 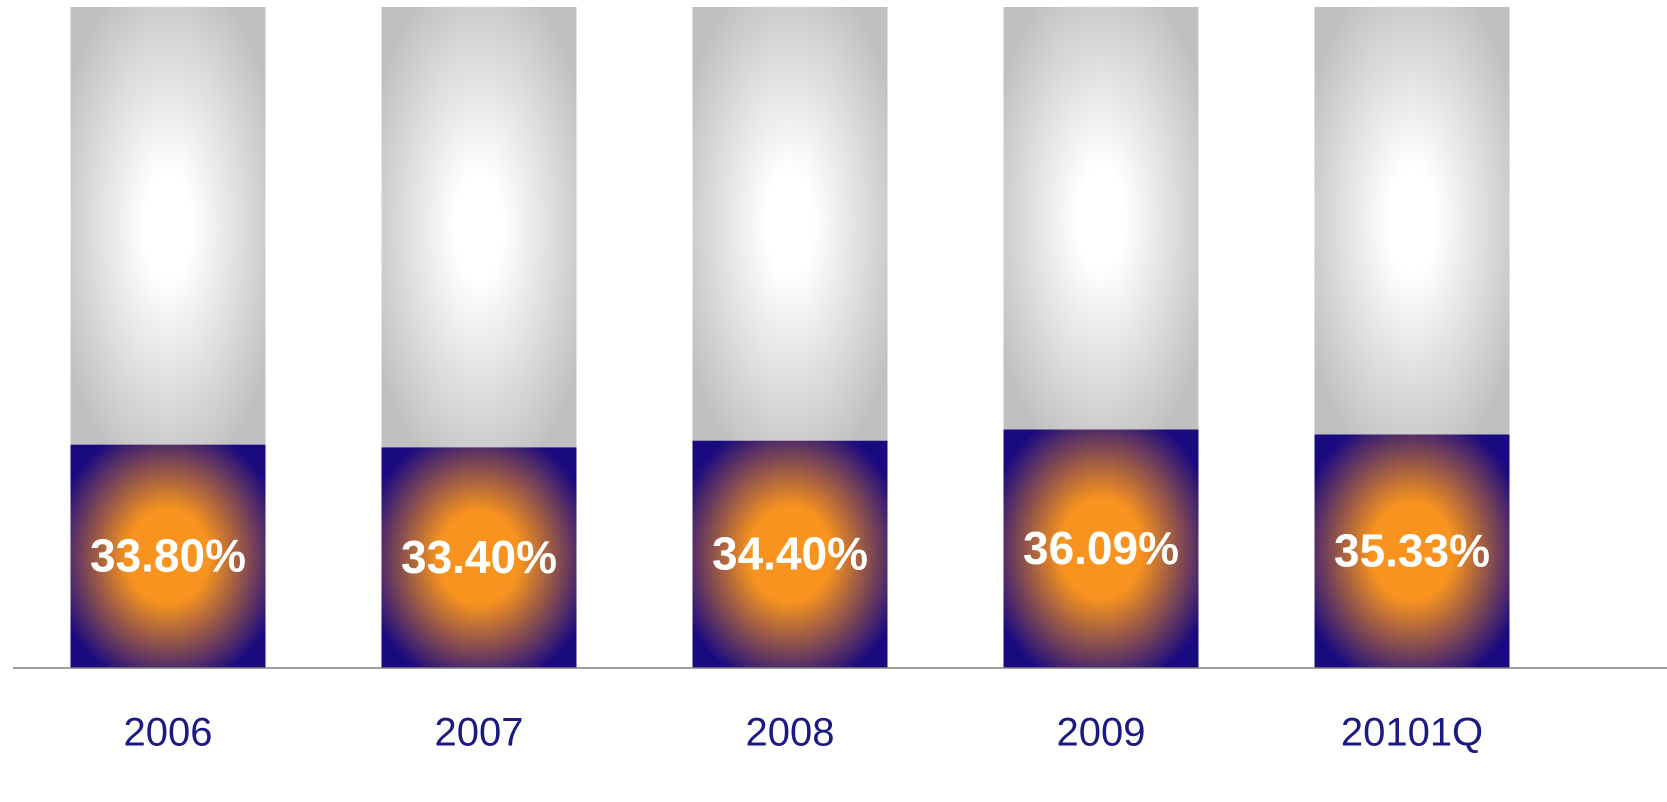 I want to click on x-tick-label: 2007, so click(x=479, y=733).